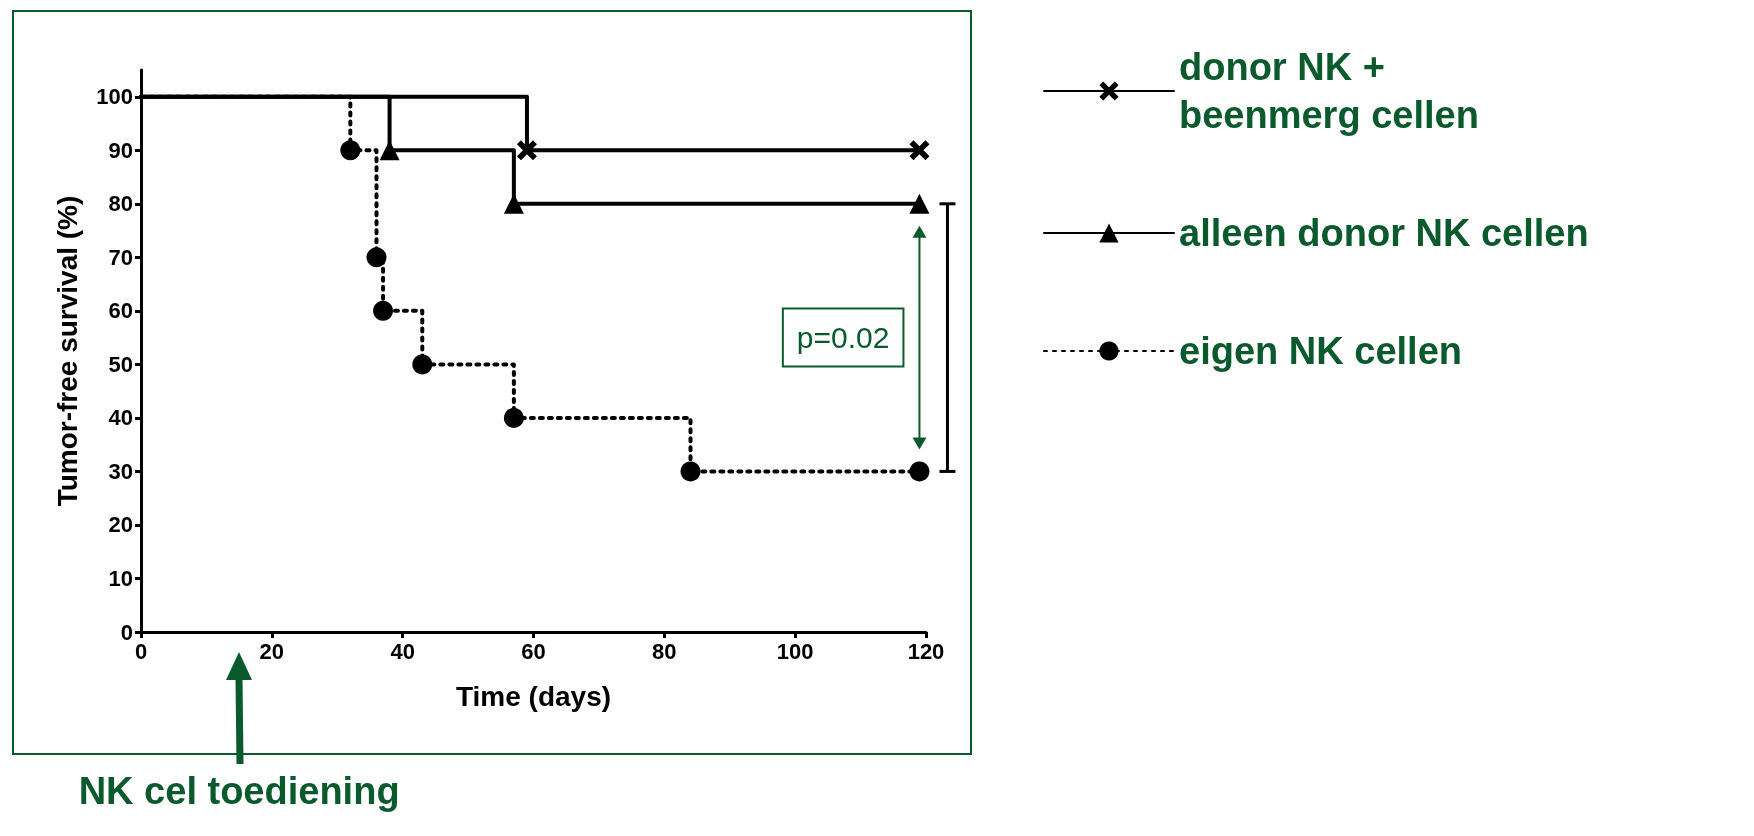 The width and height of the screenshot is (1754, 836). What do you see at coordinates (926, 651) in the screenshot?
I see `x-tick-label: 120` at bounding box center [926, 651].